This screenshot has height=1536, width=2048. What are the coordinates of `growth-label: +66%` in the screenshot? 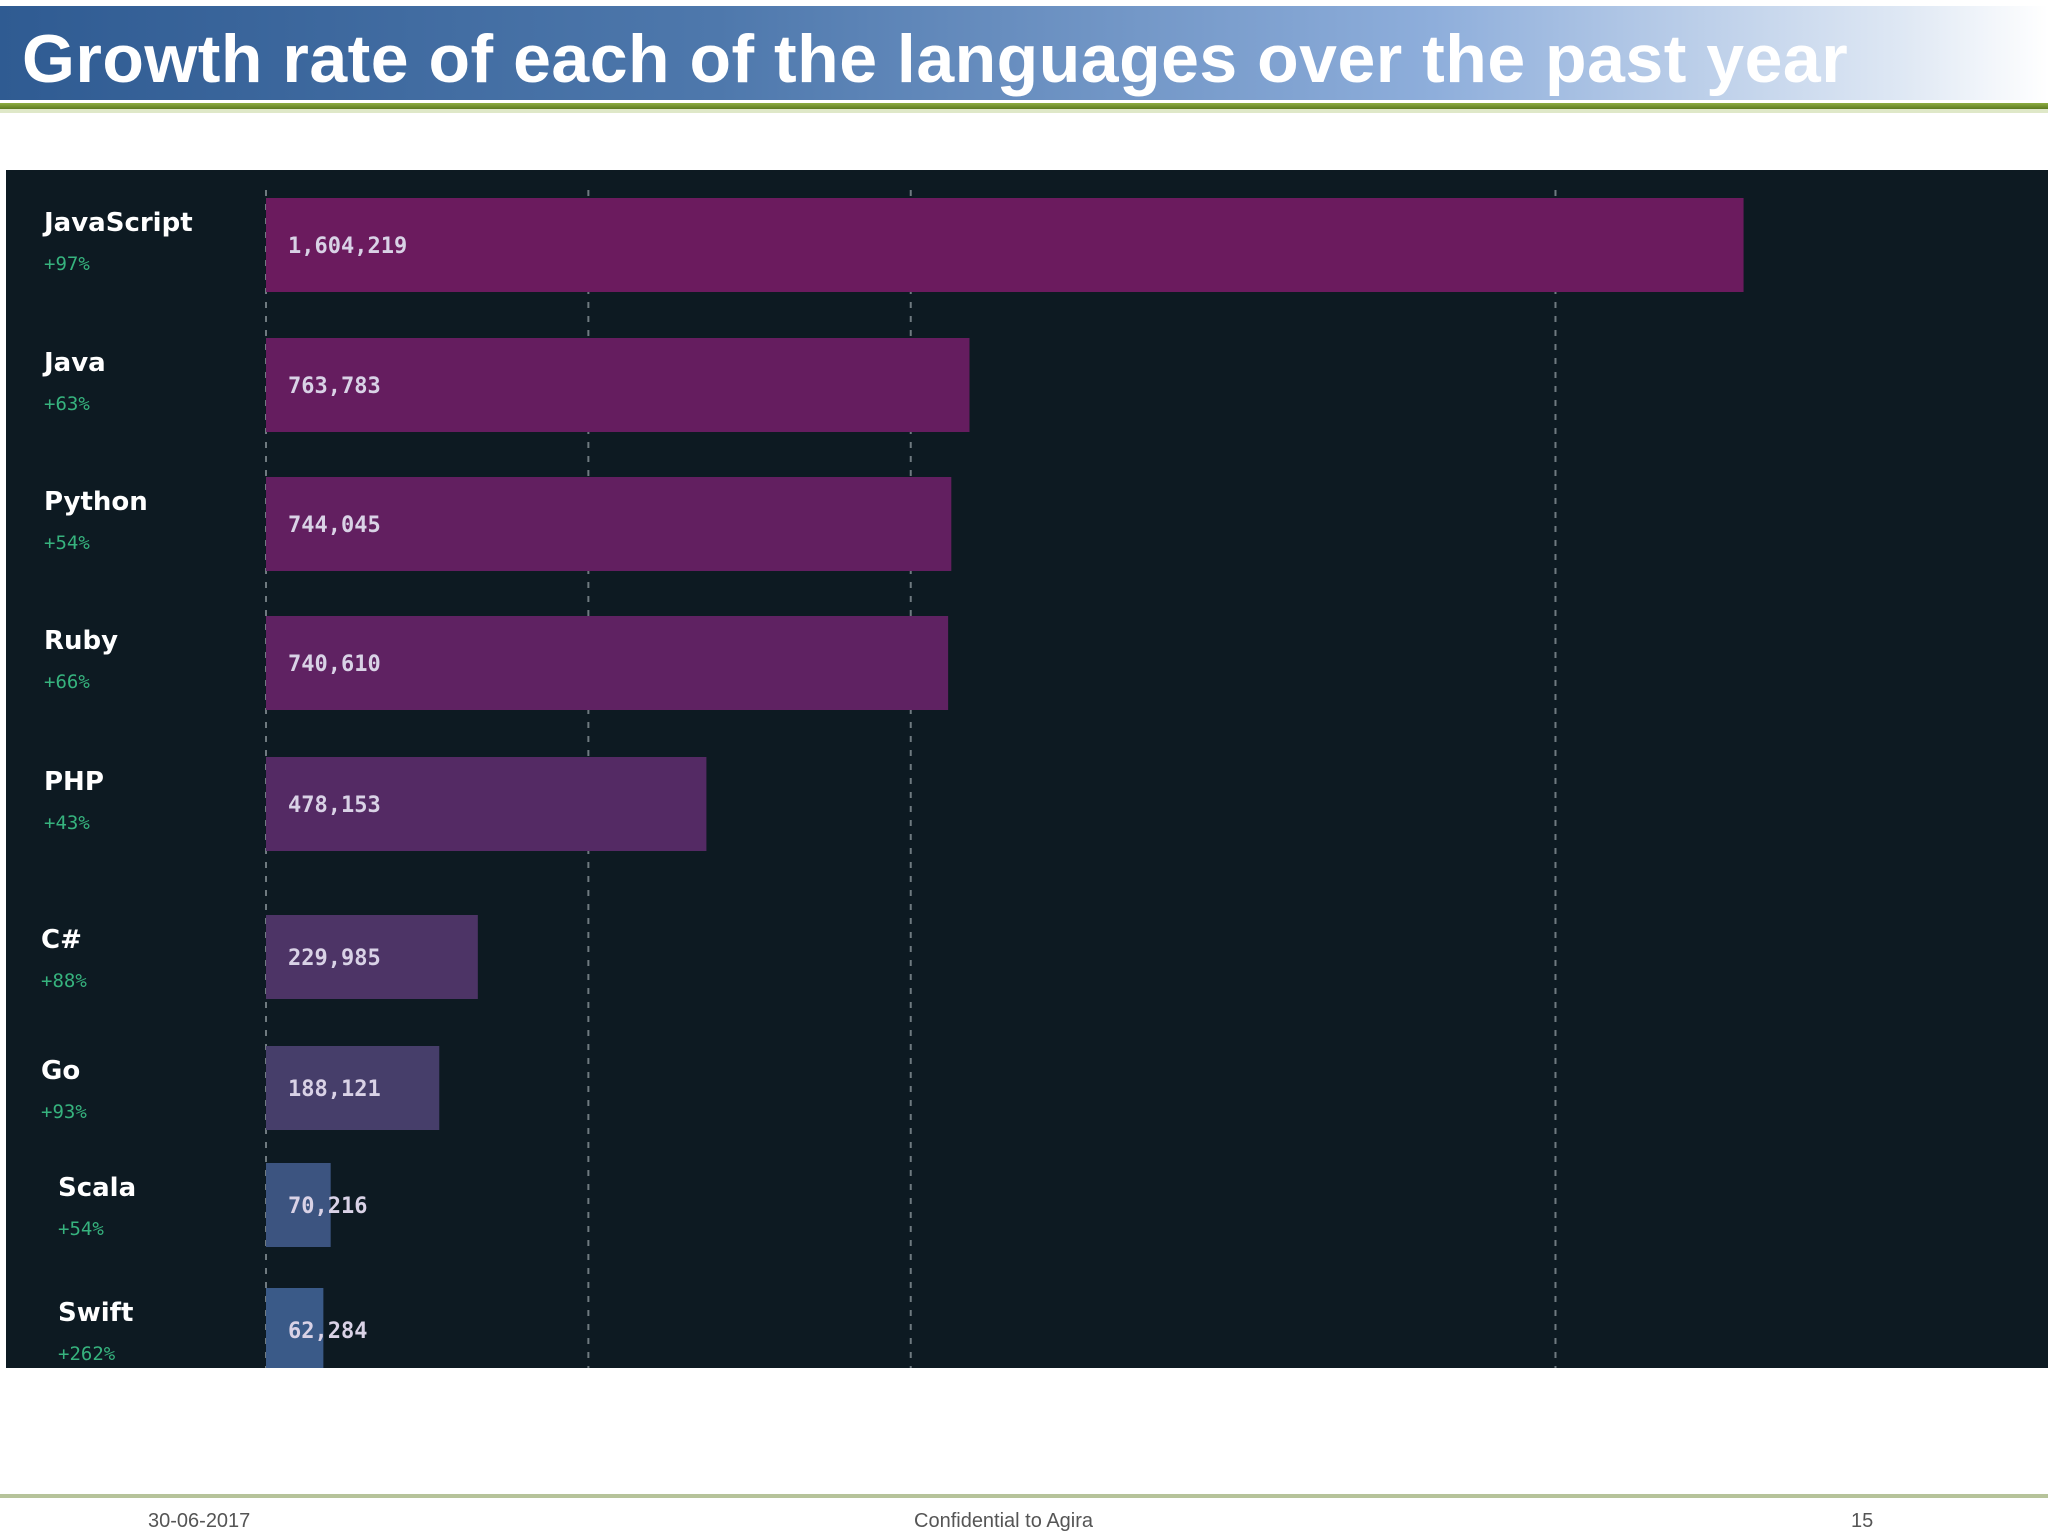 It's located at (67, 682).